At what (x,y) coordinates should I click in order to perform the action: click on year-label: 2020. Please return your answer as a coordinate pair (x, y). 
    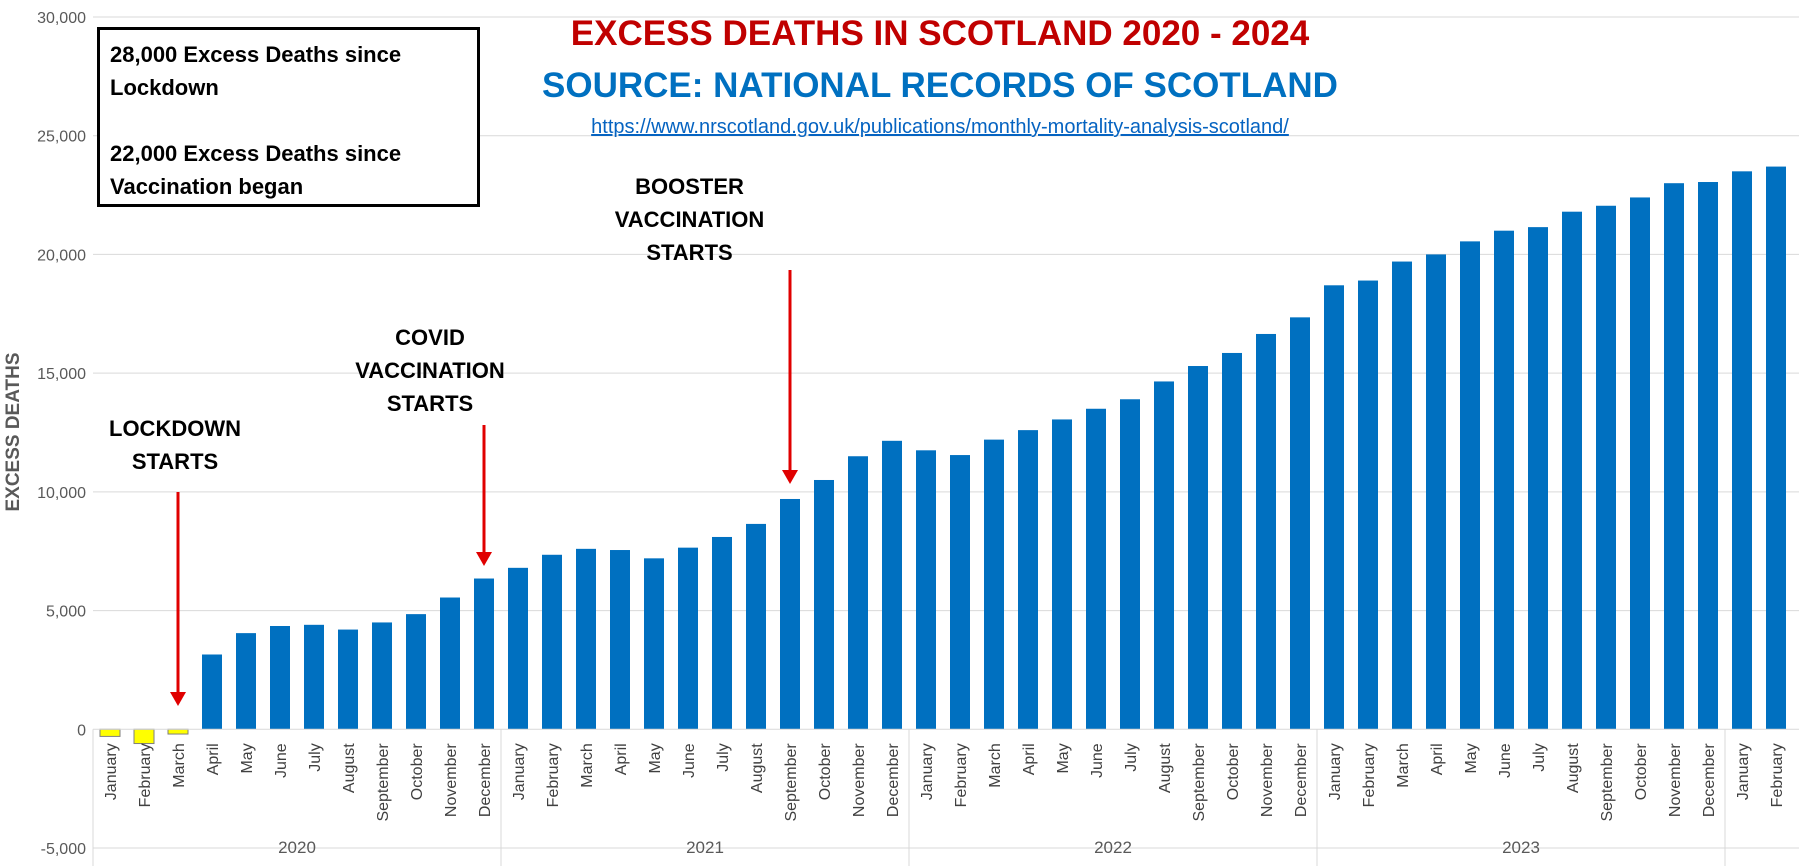
    Looking at the image, I should click on (297, 847).